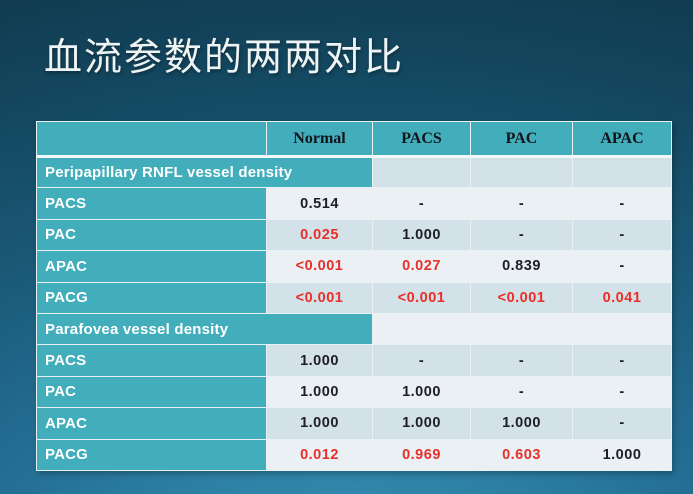 The height and width of the screenshot is (494, 693). What do you see at coordinates (521, 455) in the screenshot?
I see `value-cell: 0.603` at bounding box center [521, 455].